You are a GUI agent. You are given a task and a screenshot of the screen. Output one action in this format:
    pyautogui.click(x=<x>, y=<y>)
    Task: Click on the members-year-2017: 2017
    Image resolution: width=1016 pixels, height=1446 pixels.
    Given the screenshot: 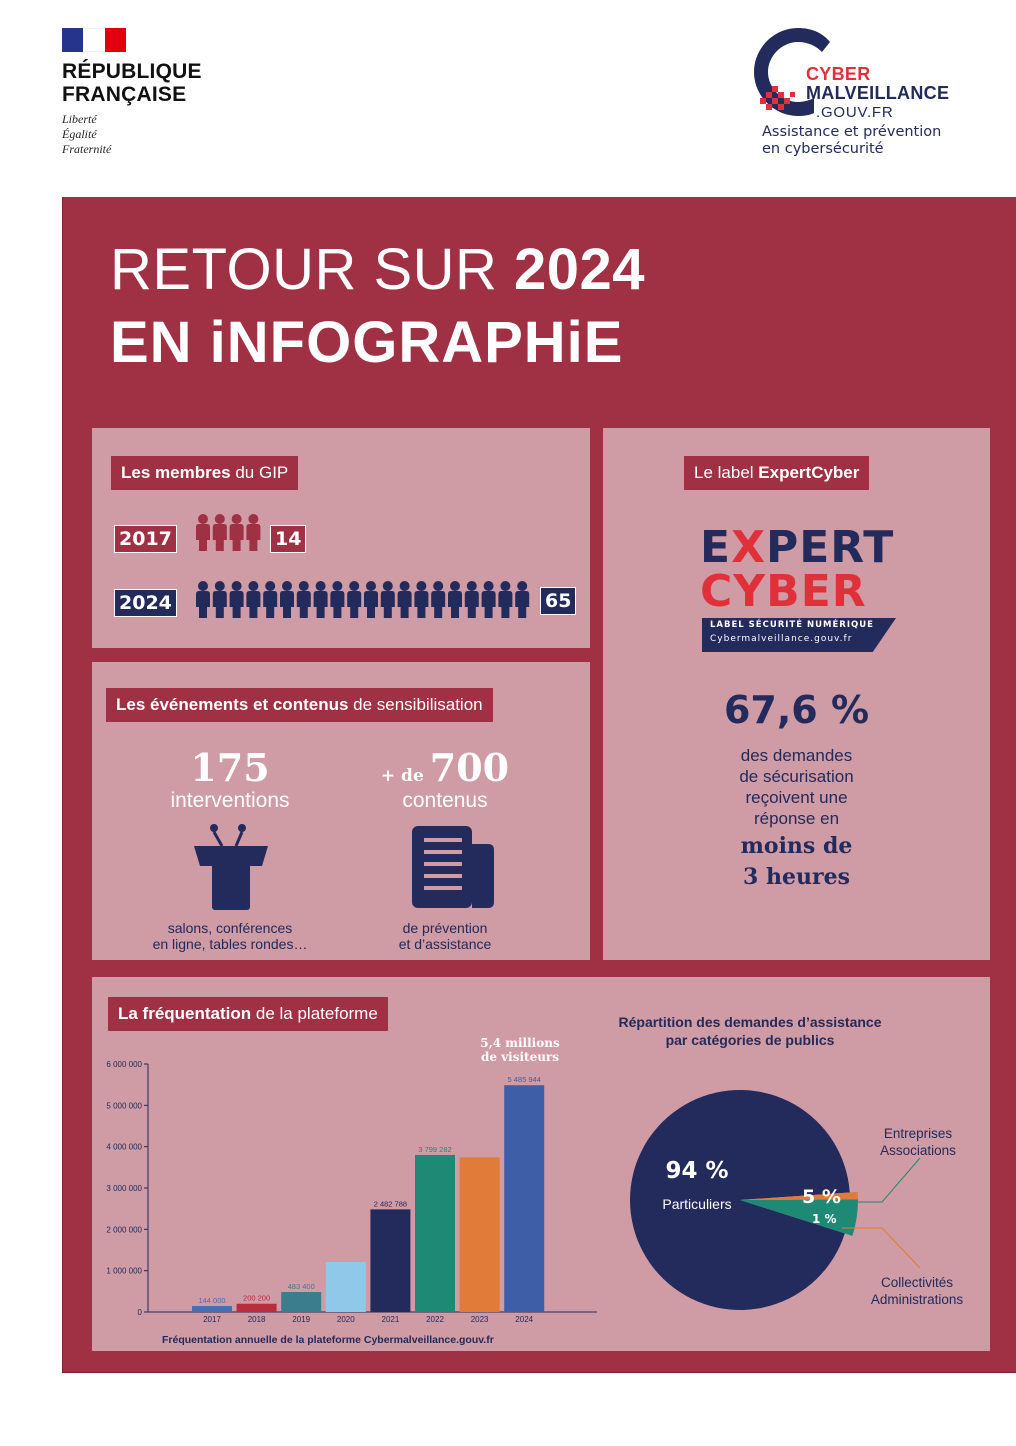 What is the action you would take?
    pyautogui.click(x=145, y=539)
    